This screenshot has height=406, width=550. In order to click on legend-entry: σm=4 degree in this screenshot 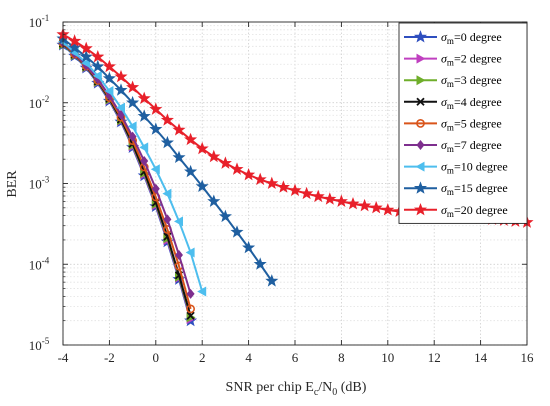, I will do `click(453, 103)`.